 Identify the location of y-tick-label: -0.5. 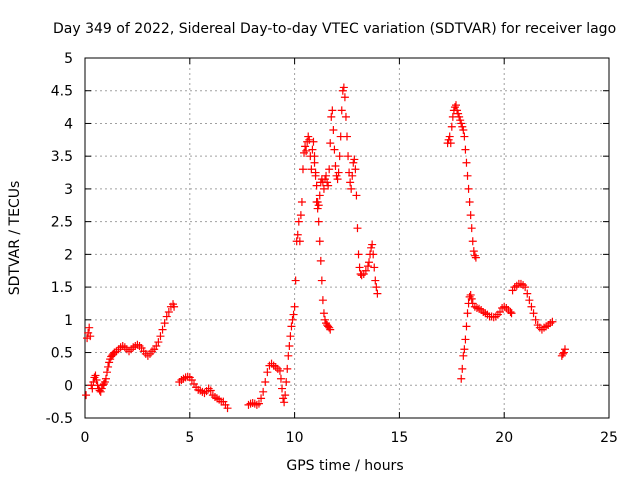
(59, 419).